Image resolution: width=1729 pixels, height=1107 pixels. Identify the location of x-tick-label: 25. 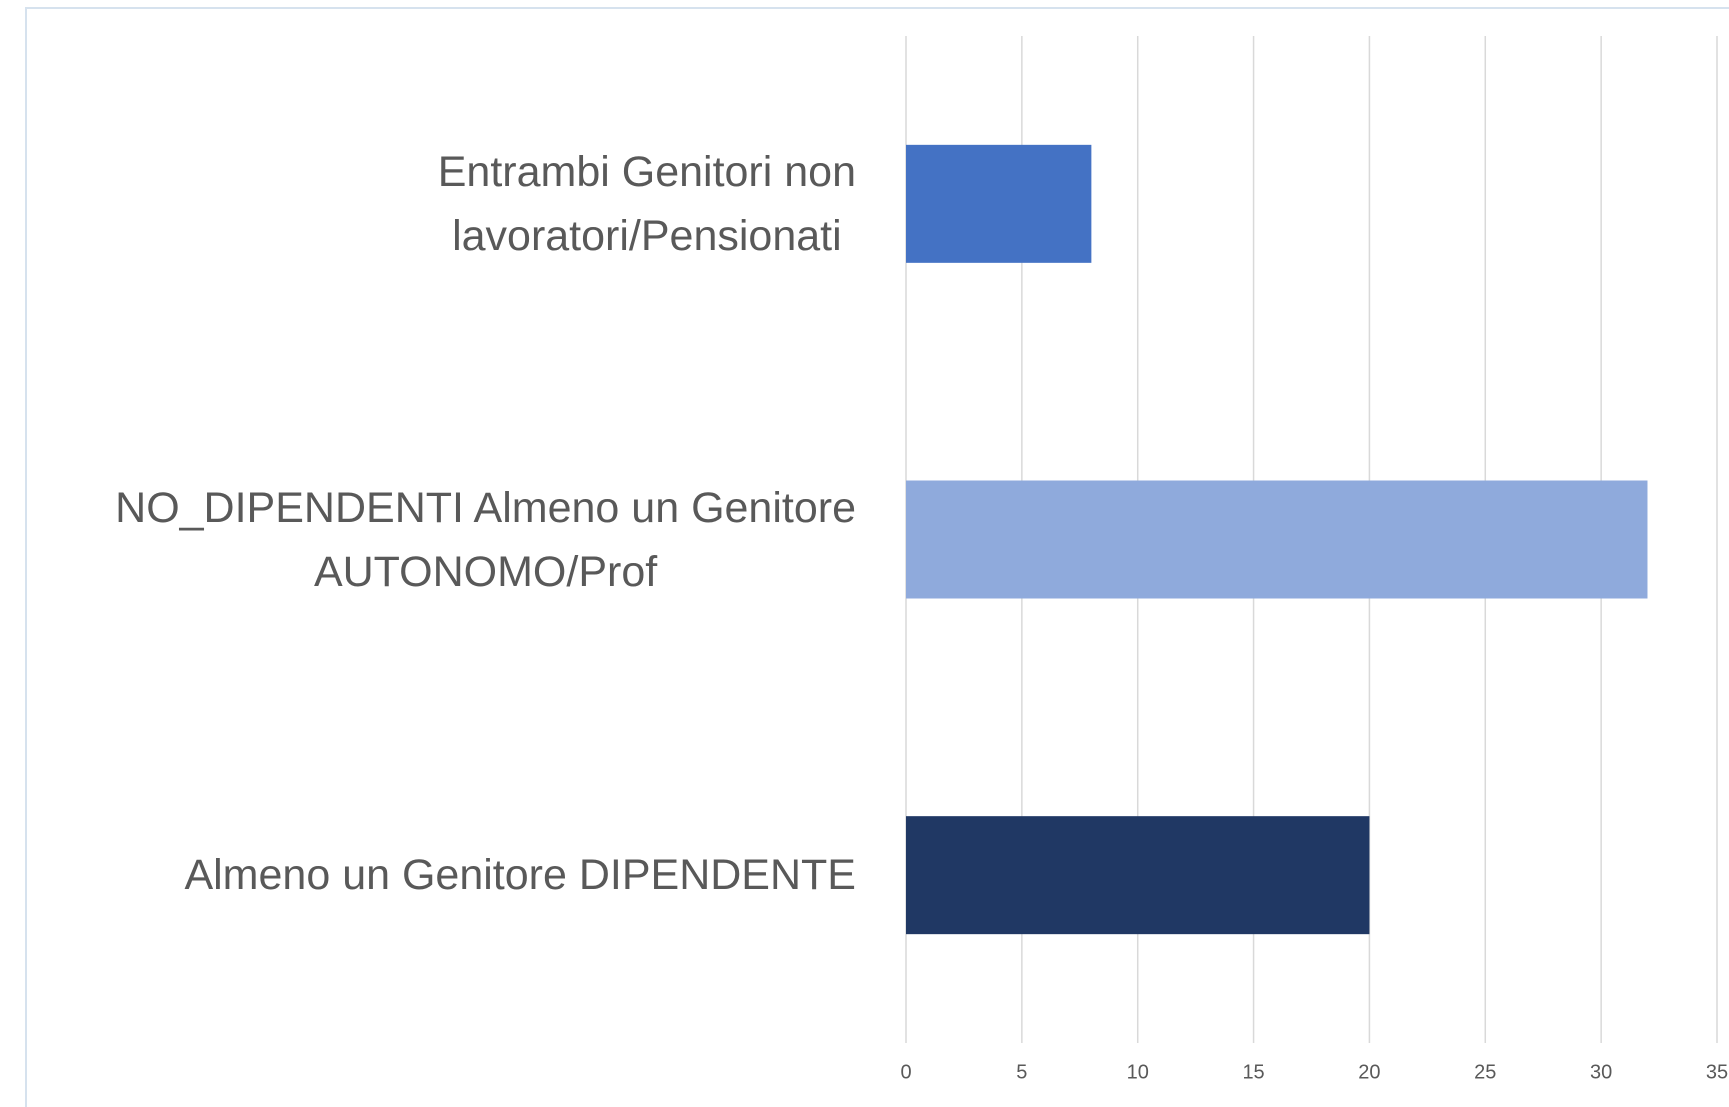
(1485, 1072).